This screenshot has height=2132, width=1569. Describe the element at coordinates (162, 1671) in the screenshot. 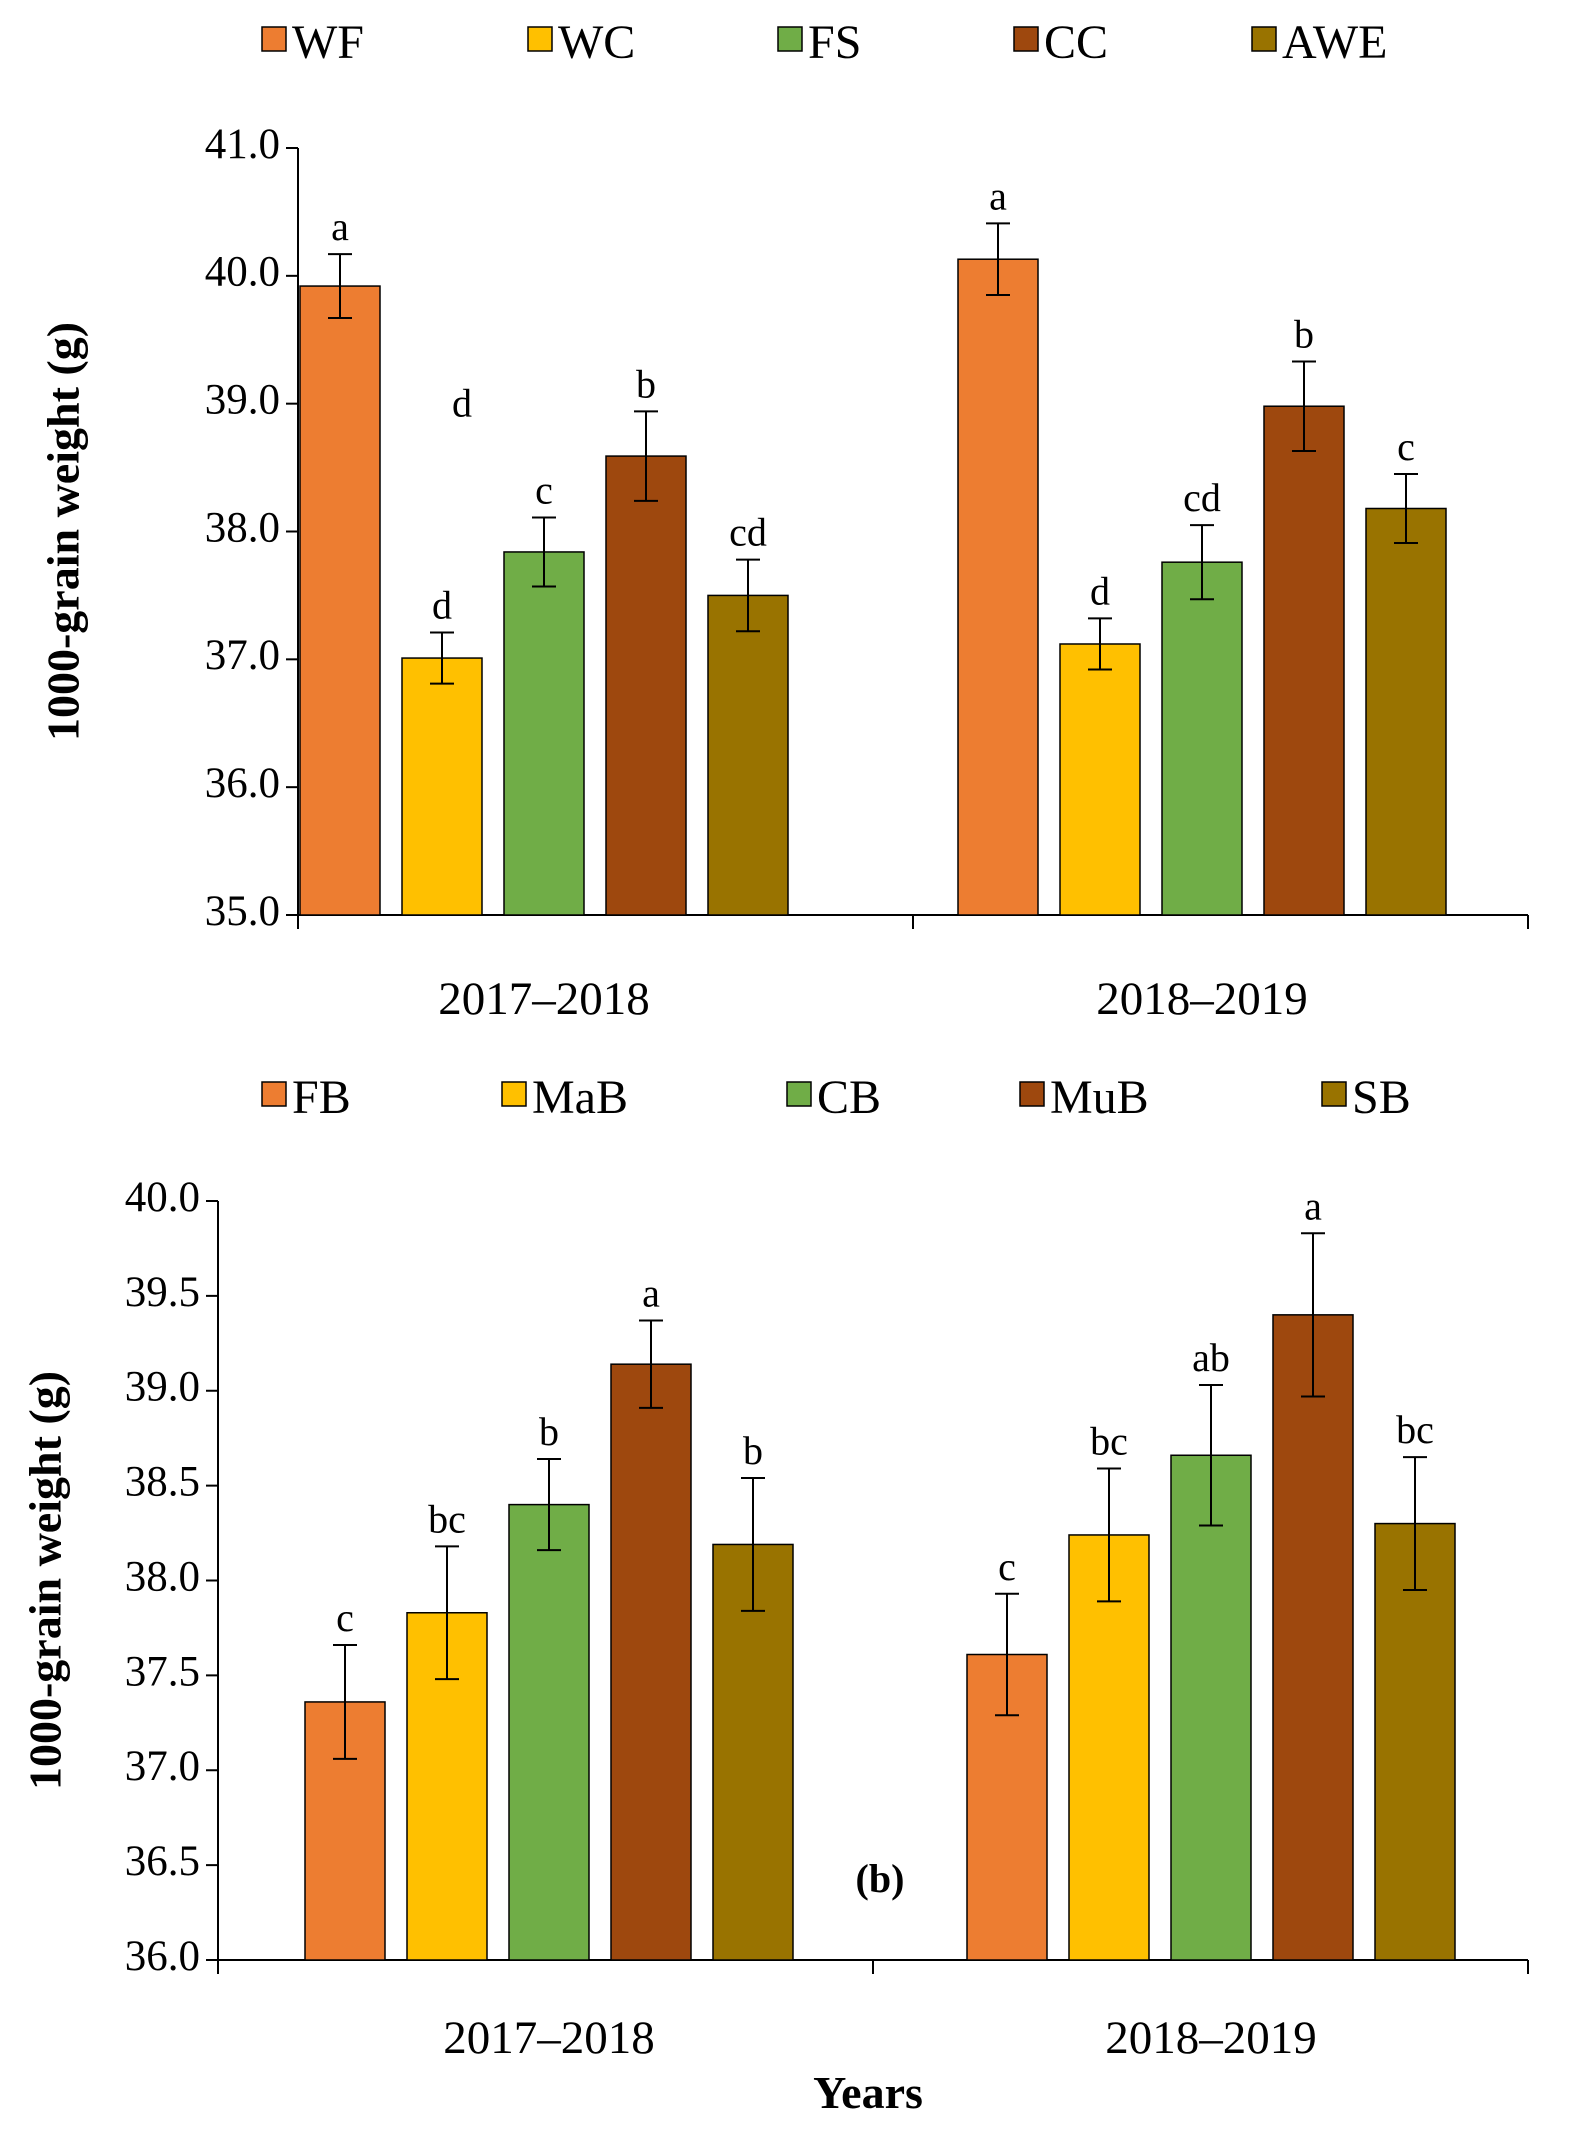

I see `y-tick-label: 37.5` at that location.